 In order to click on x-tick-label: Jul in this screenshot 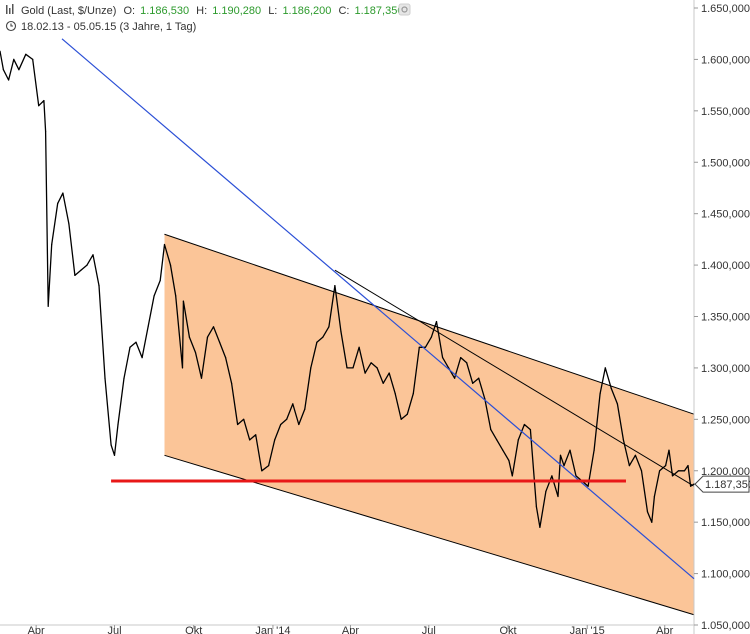, I will do `click(429, 629)`.